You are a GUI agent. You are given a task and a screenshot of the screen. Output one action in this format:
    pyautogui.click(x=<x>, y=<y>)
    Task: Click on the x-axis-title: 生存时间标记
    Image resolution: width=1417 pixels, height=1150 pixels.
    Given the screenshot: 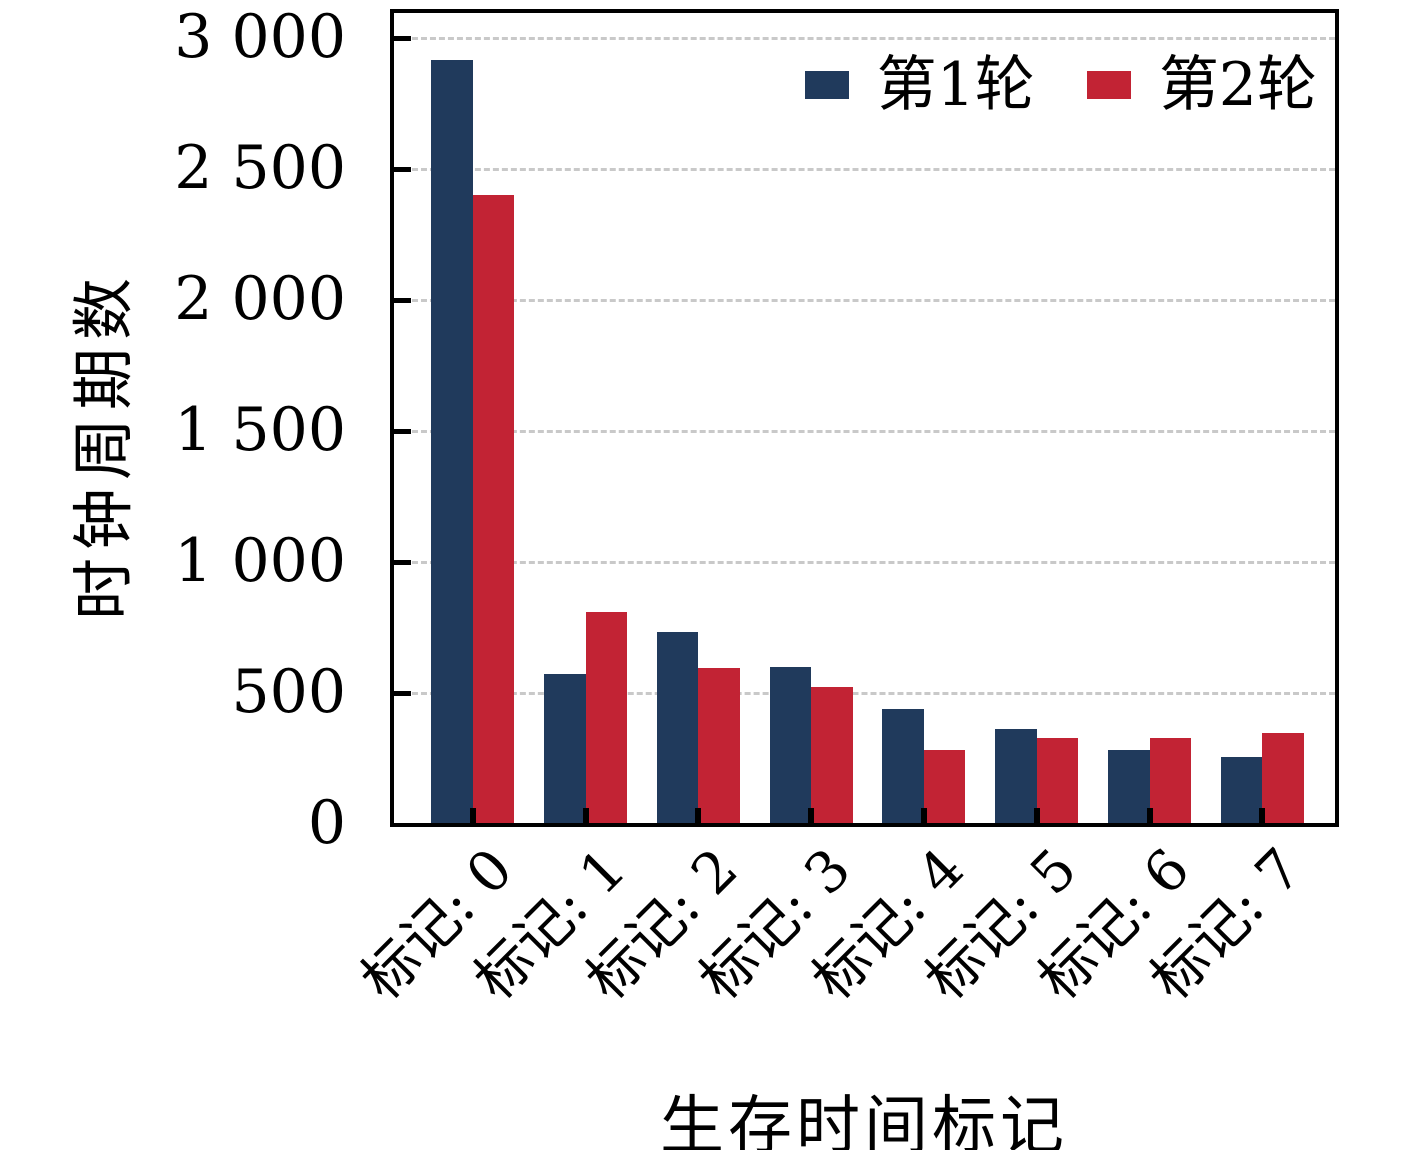 What is the action you would take?
    pyautogui.click(x=864, y=1120)
    